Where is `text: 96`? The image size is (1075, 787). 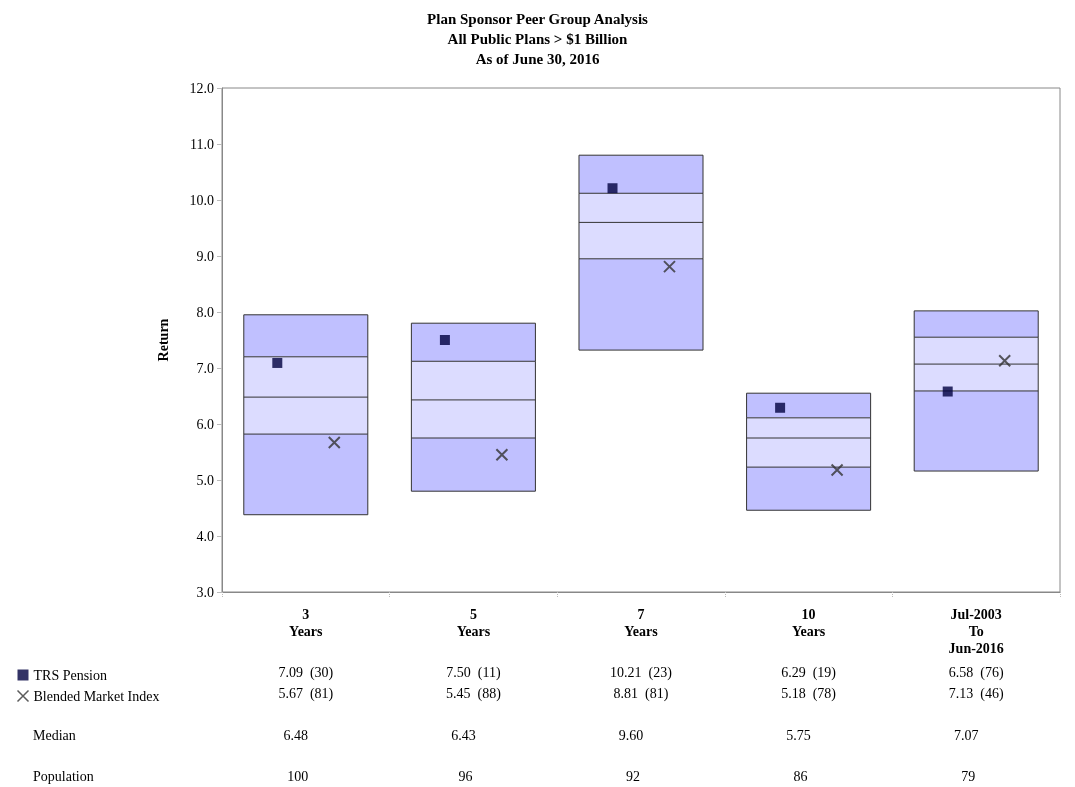
text: 96 is located at coordinates (465, 776).